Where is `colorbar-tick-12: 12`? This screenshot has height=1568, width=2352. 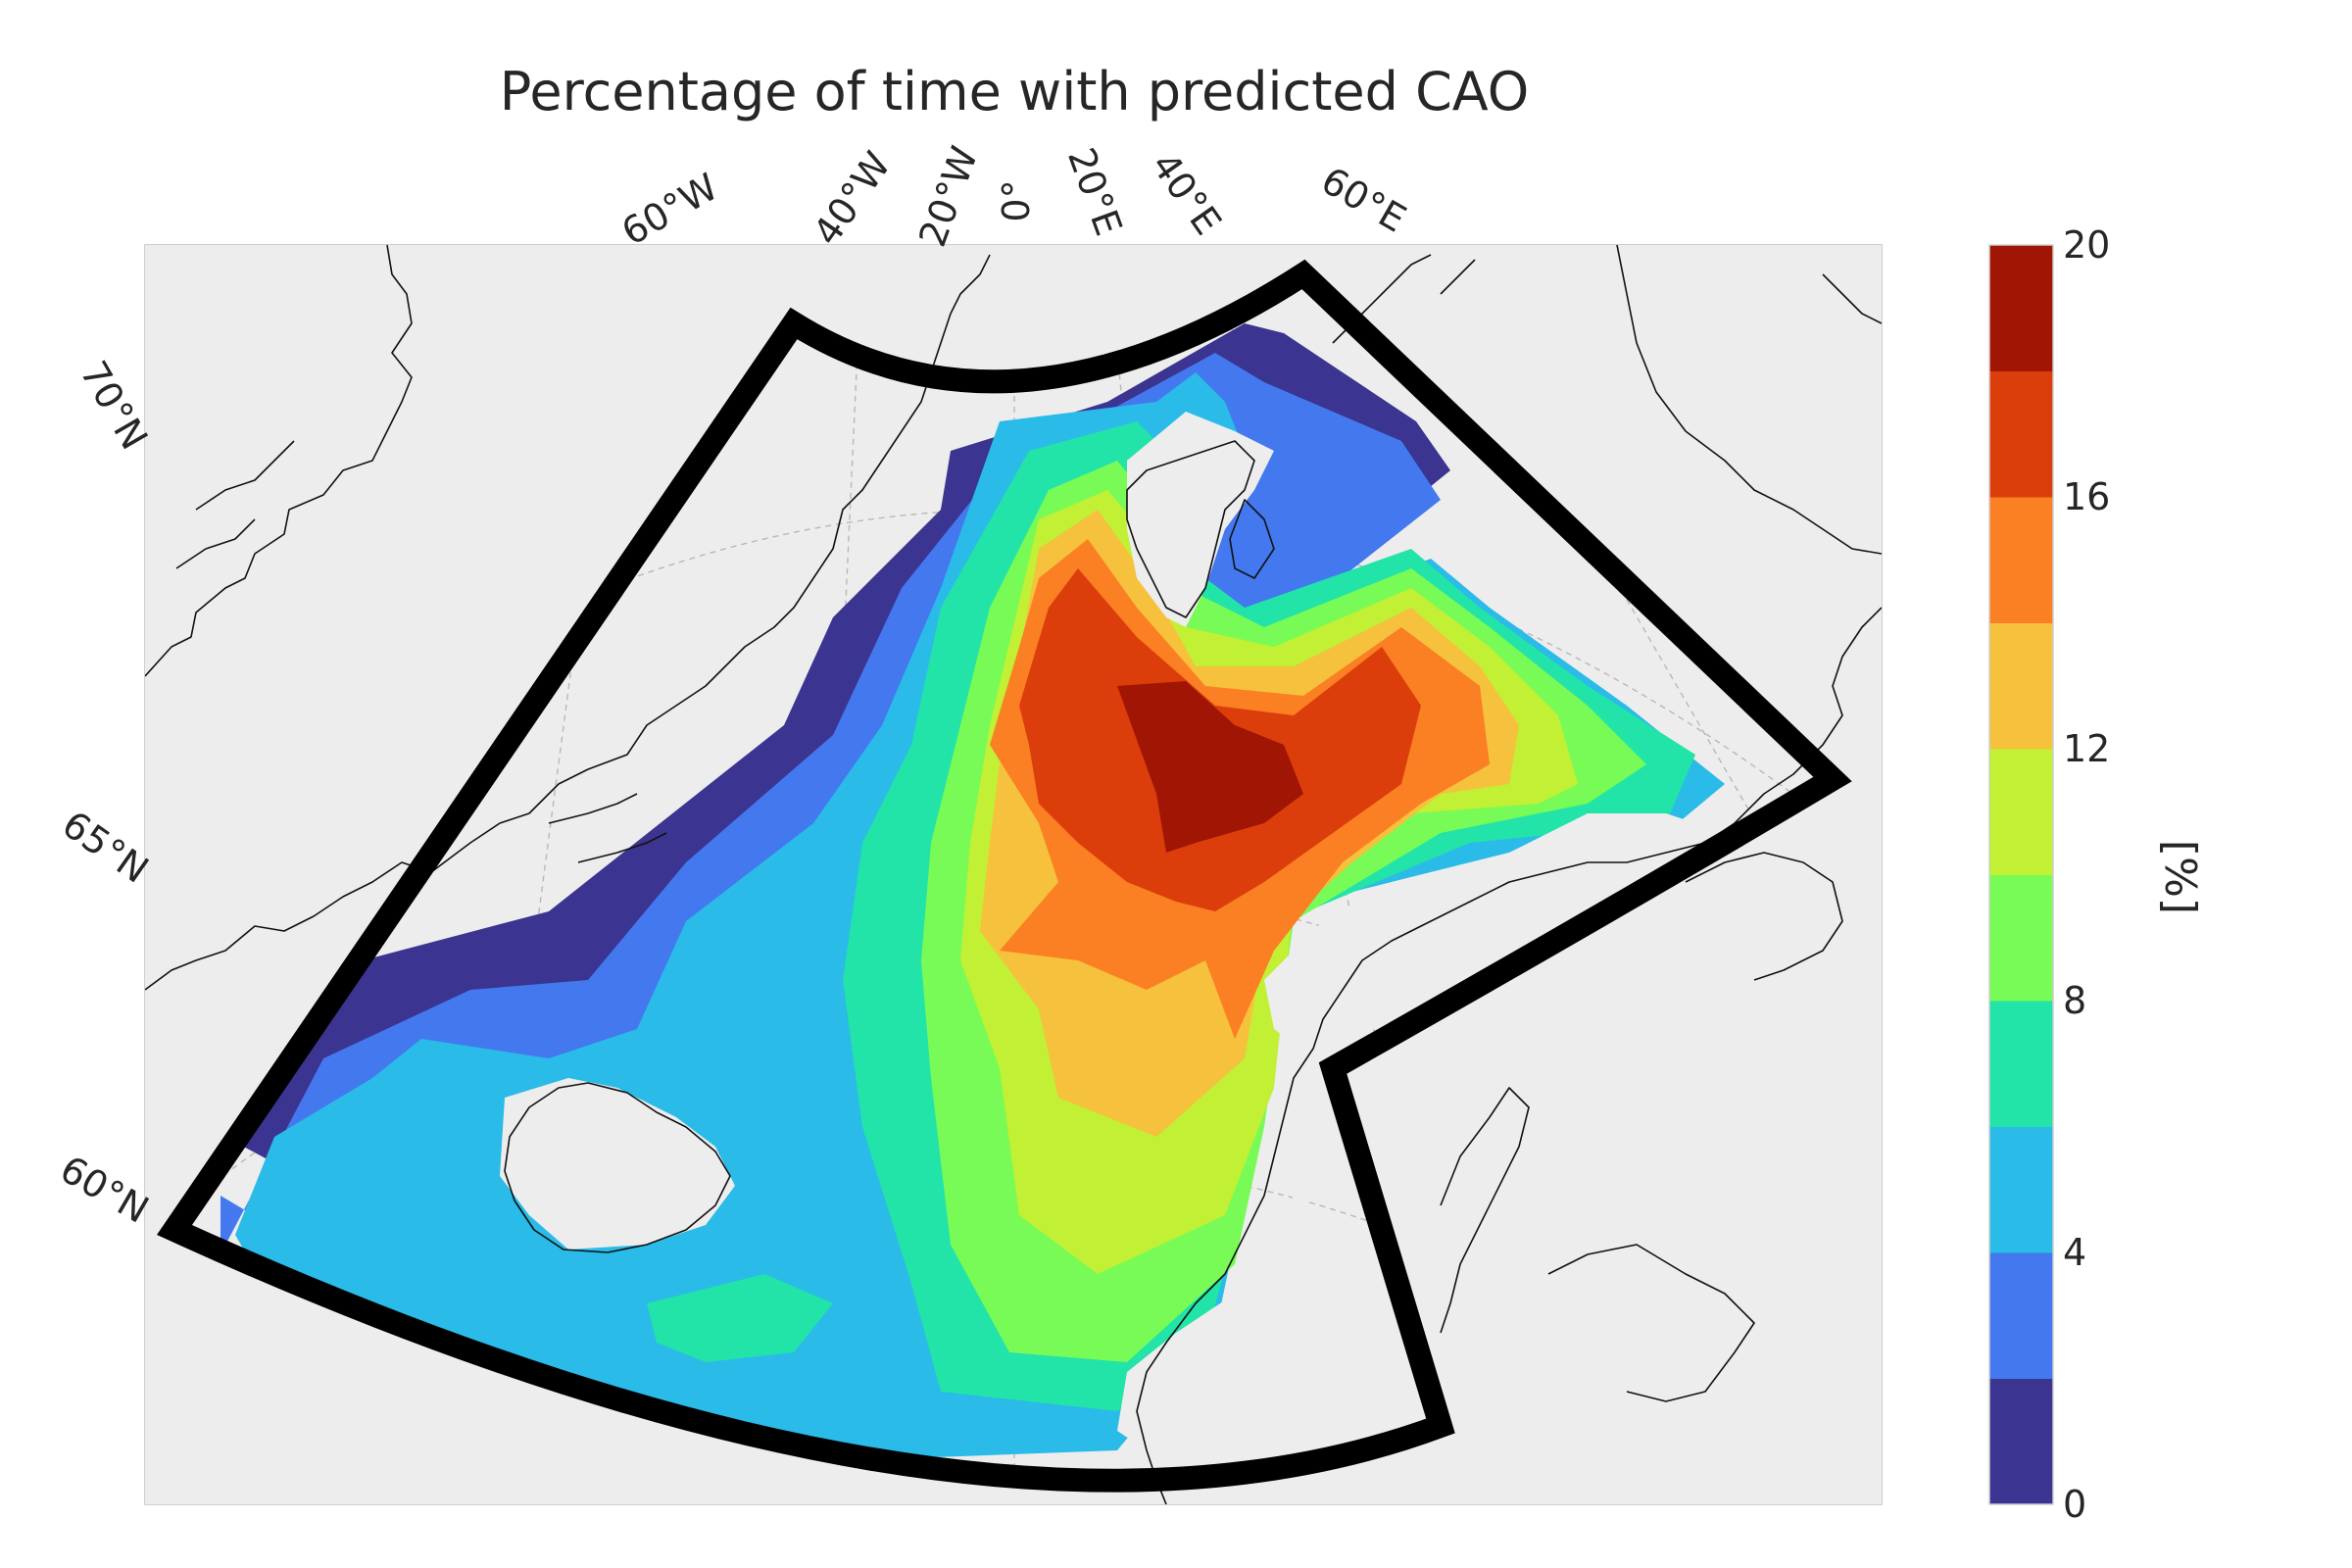 colorbar-tick-12: 12 is located at coordinates (2086, 748).